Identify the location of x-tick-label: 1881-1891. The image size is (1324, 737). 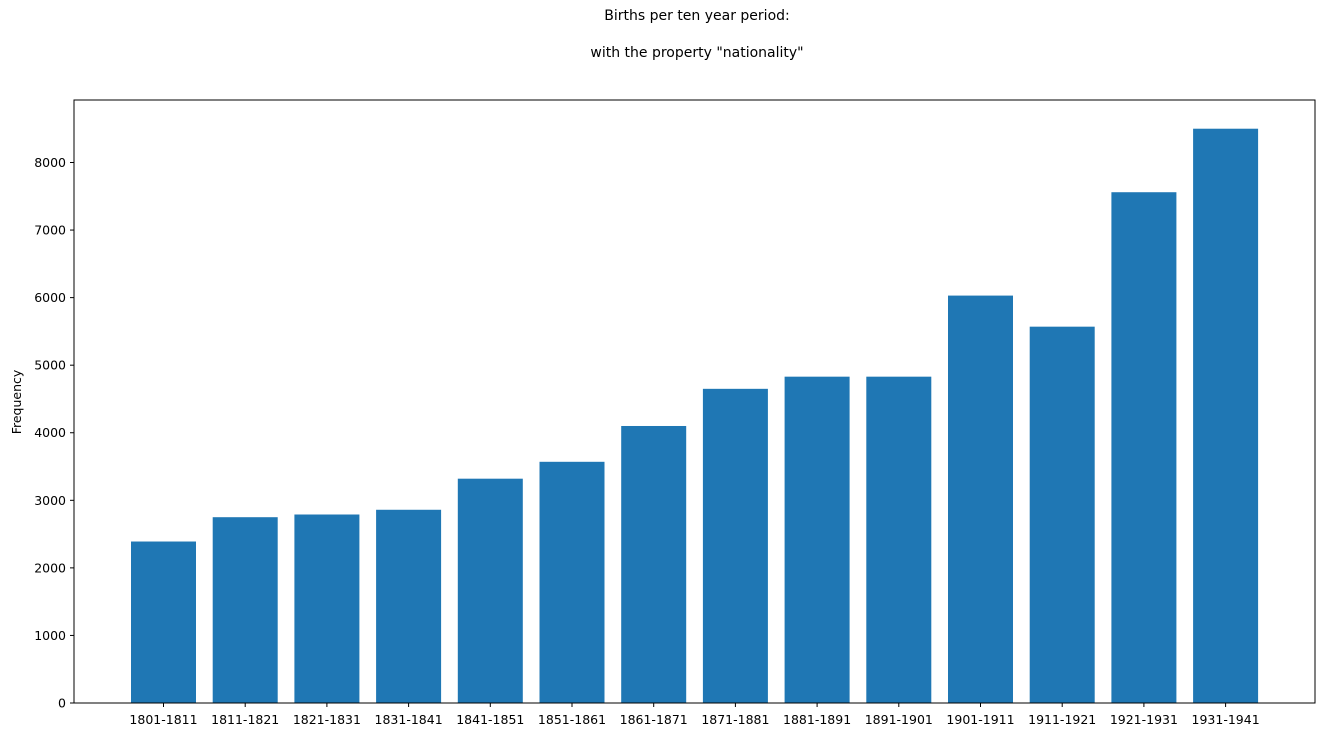
(817, 719).